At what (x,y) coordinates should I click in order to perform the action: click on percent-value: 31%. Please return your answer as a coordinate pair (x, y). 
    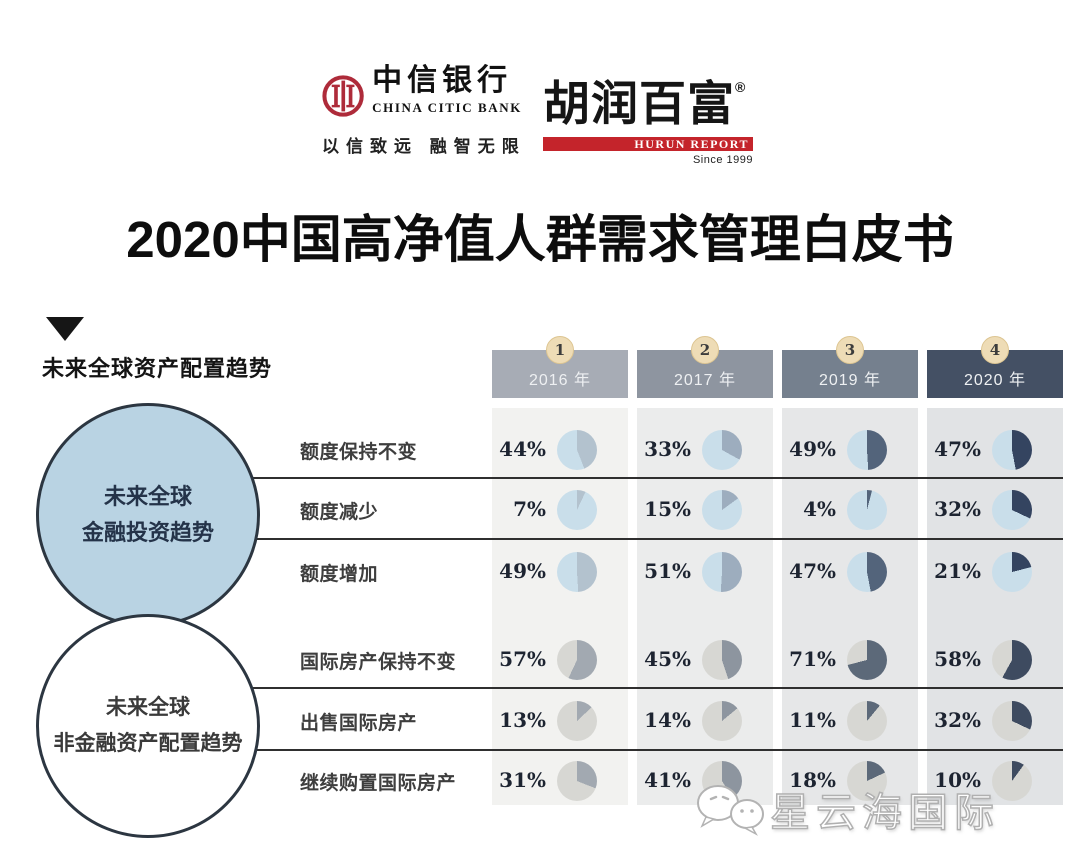
    Looking at the image, I should click on (522, 780).